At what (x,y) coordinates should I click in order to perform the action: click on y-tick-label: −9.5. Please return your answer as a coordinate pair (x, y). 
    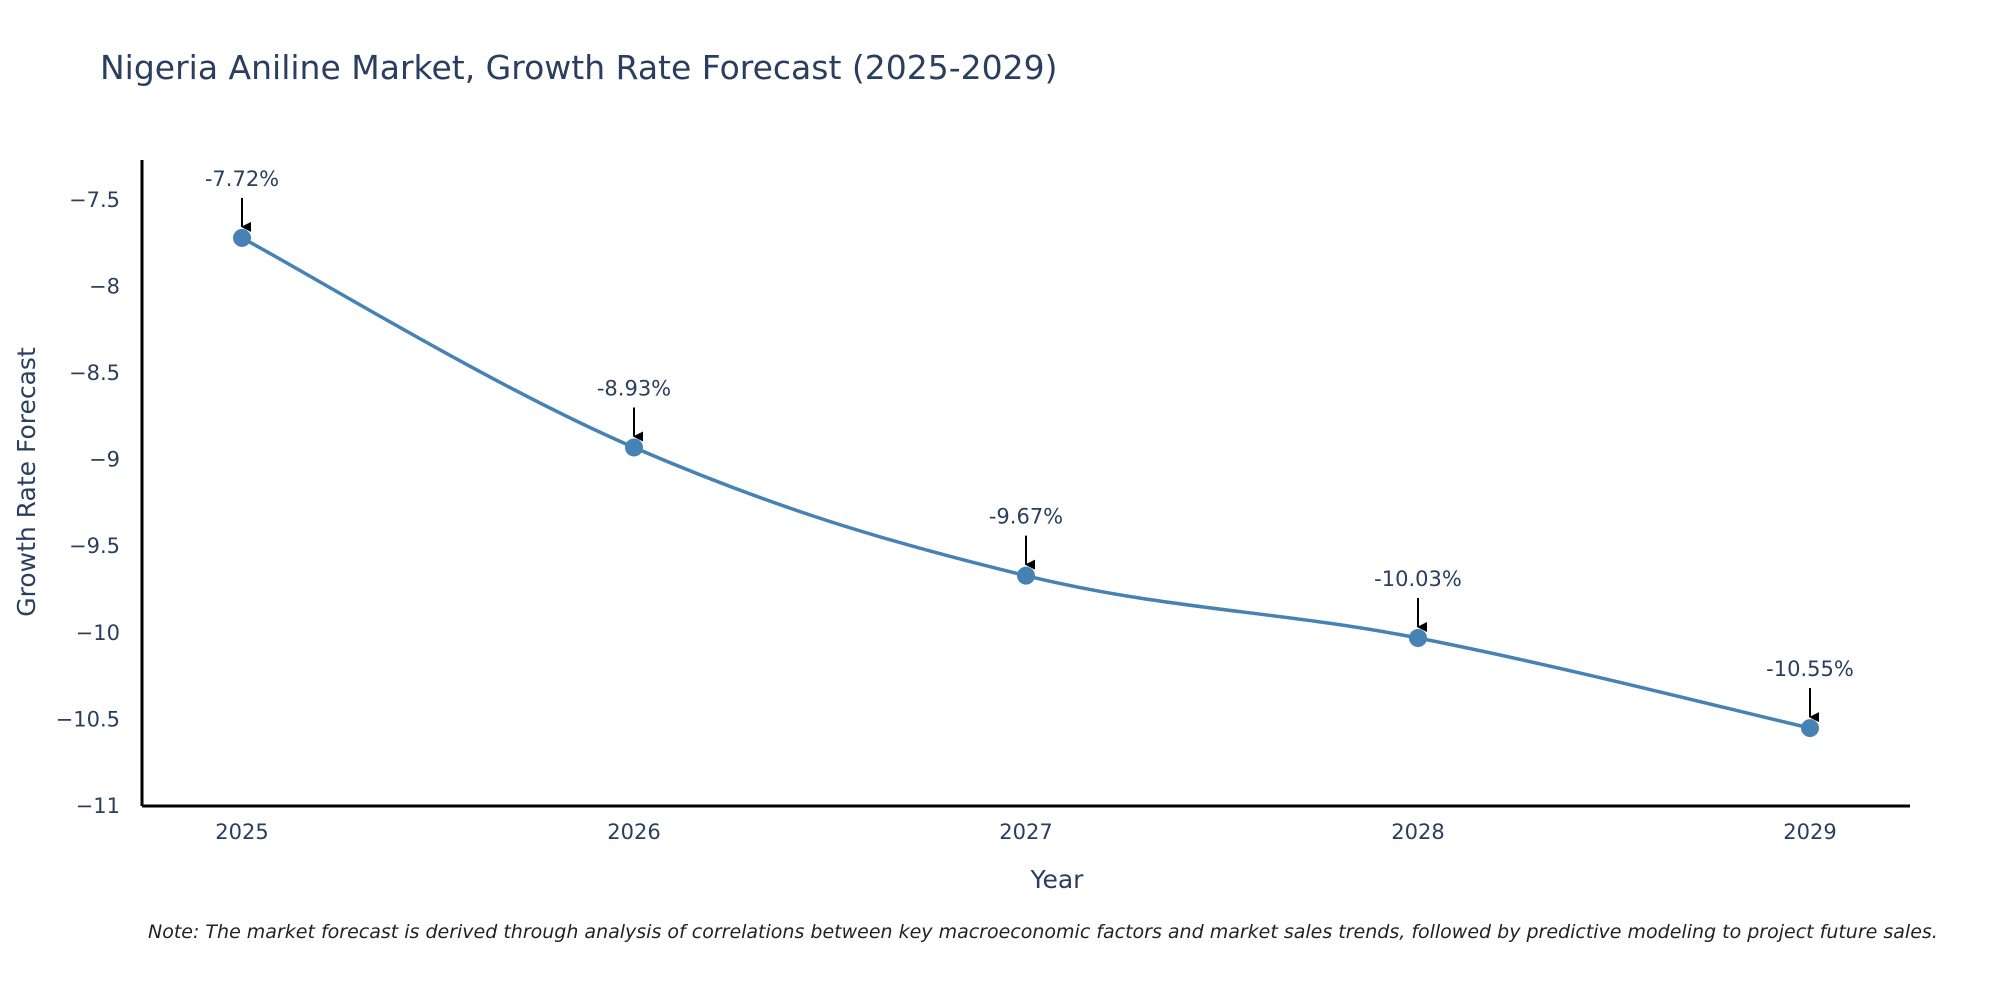
    Looking at the image, I should click on (94, 546).